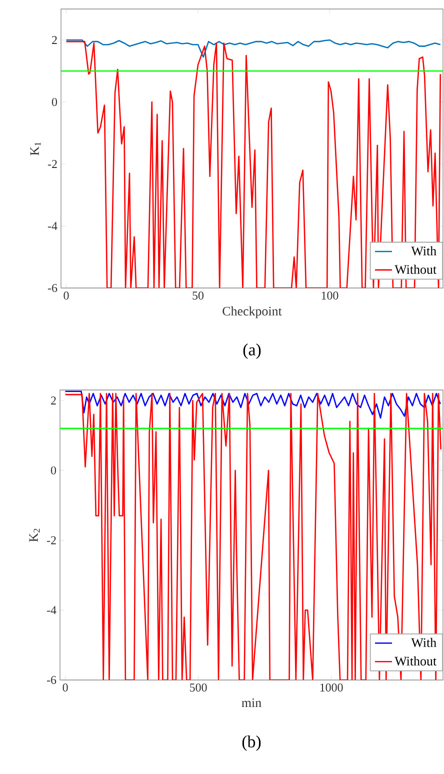  What do you see at coordinates (198, 688) in the screenshot?
I see `x-tick-label: 500` at bounding box center [198, 688].